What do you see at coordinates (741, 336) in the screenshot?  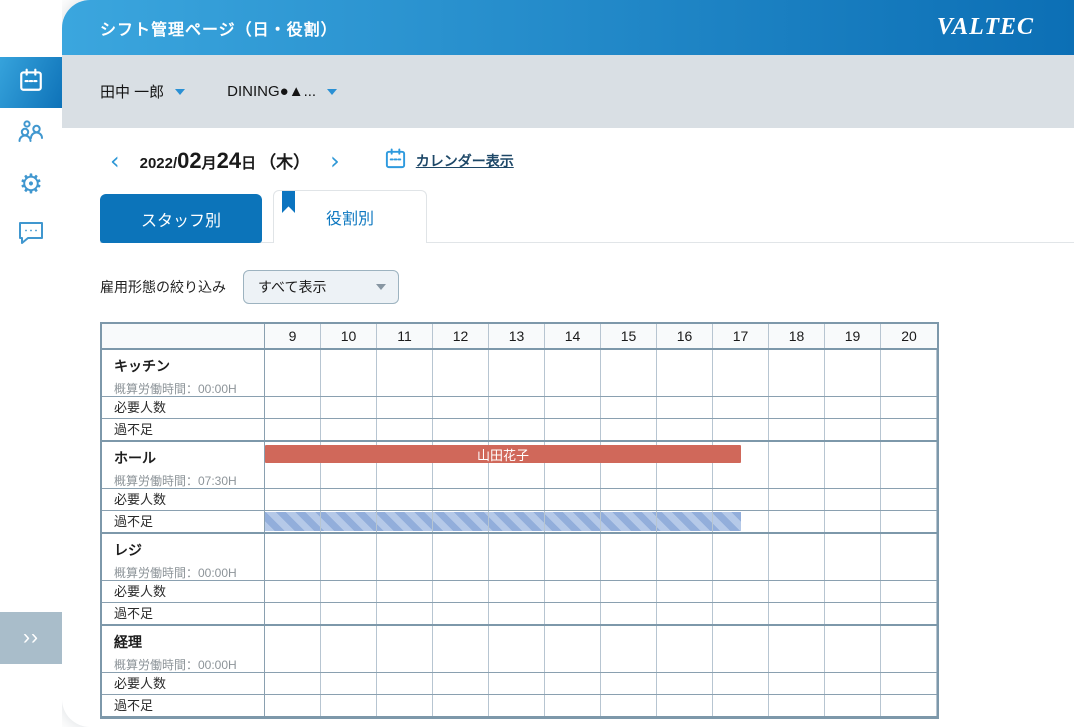 I see `hour-header-17: 17` at bounding box center [741, 336].